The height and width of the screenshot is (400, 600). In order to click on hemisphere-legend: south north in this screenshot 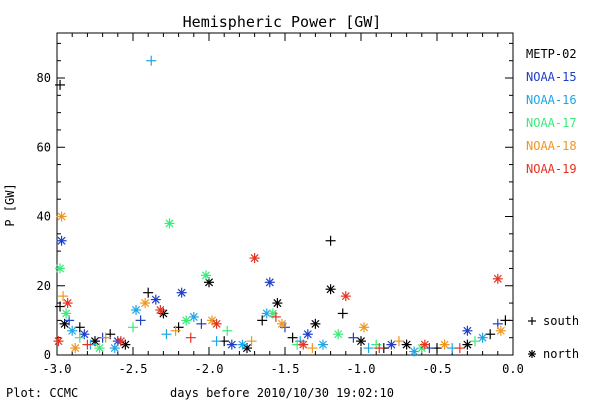, I will do `click(553, 337)`.